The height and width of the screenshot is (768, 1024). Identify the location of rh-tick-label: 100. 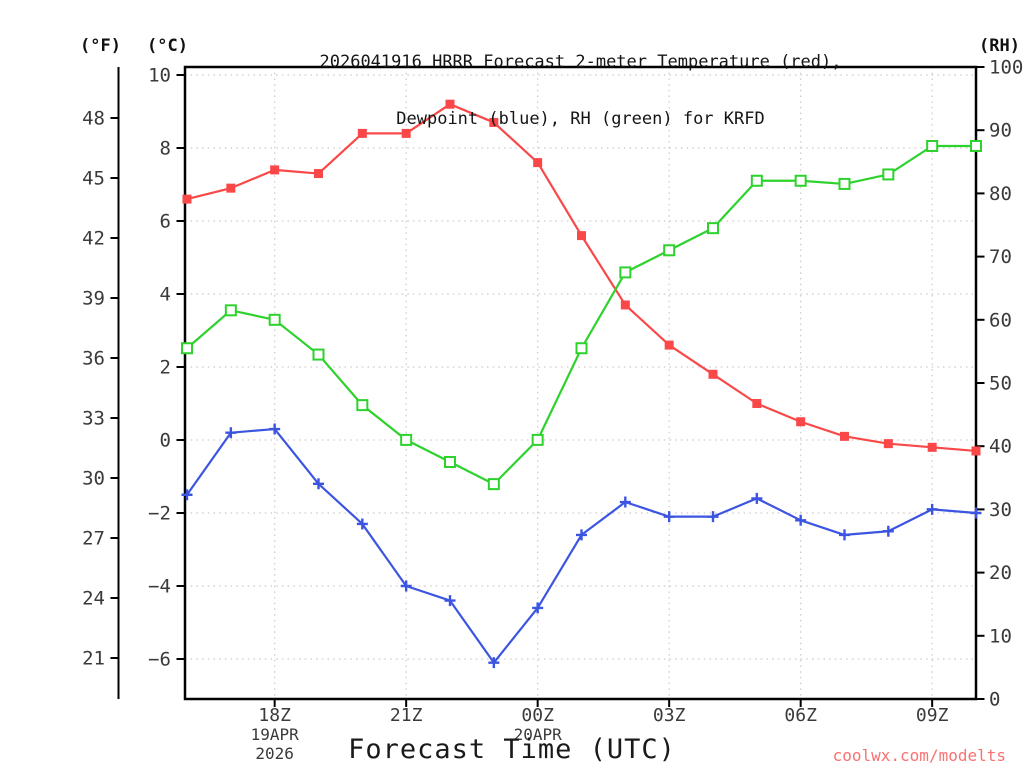
(1006, 68).